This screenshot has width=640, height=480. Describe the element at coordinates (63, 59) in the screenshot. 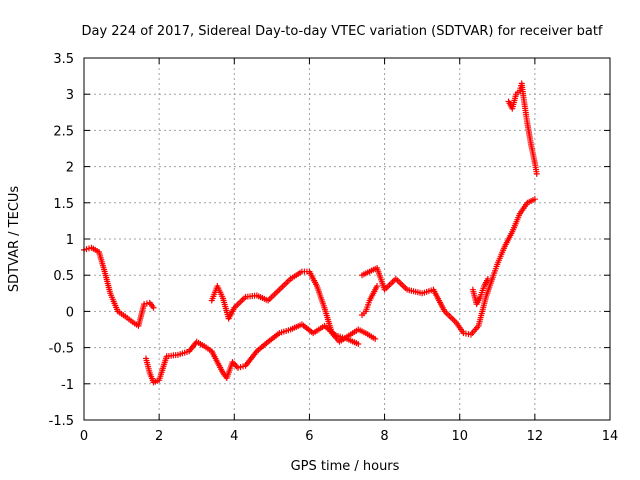

I see `y-tick-label: 3.5` at that location.